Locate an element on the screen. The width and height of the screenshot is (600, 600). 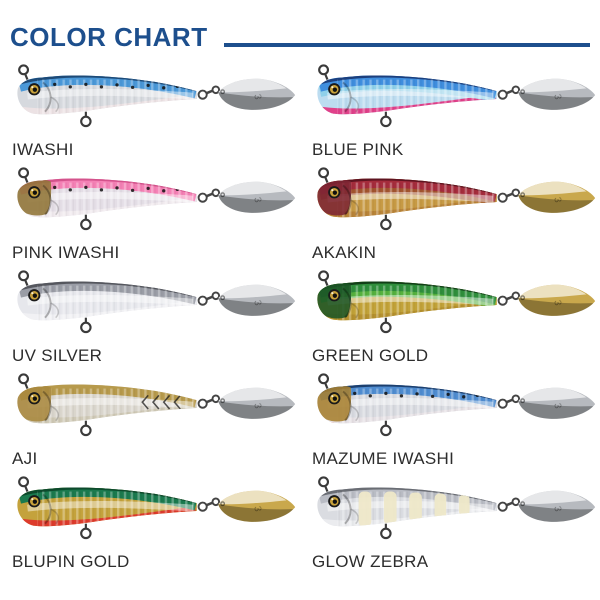
color-name-label: AKAKIN is located at coordinates (344, 252).